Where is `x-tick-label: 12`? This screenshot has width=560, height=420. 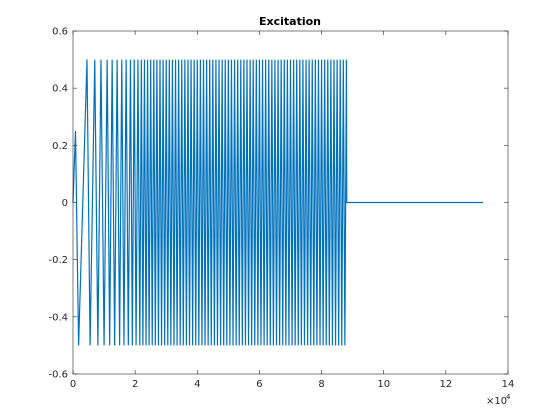
x-tick-label: 12 is located at coordinates (445, 384).